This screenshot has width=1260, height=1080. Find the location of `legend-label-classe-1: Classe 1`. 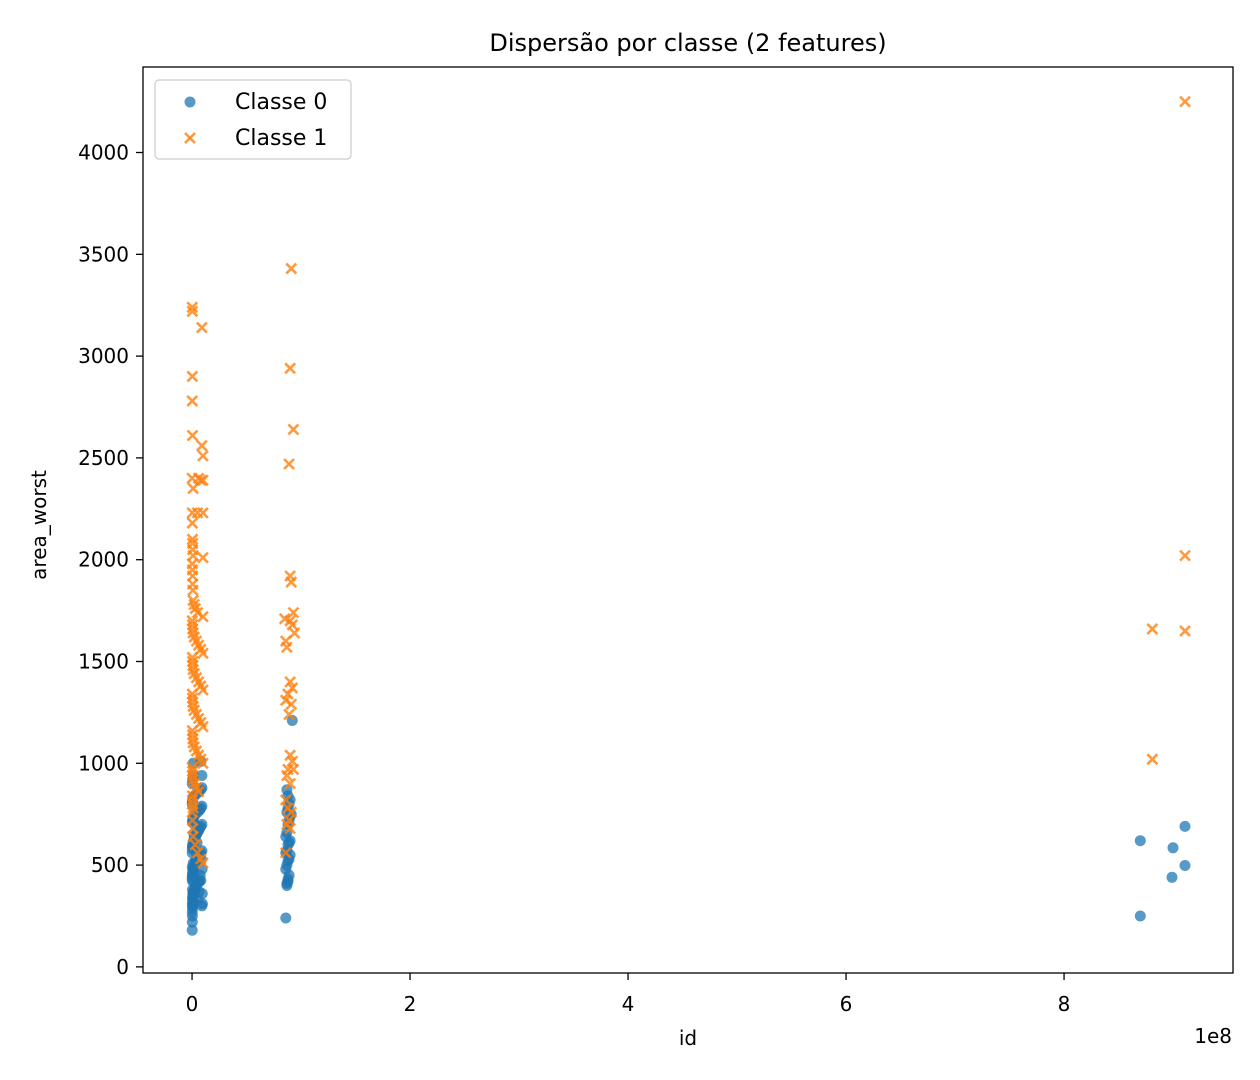

legend-label-classe-1: Classe 1 is located at coordinates (281, 138).